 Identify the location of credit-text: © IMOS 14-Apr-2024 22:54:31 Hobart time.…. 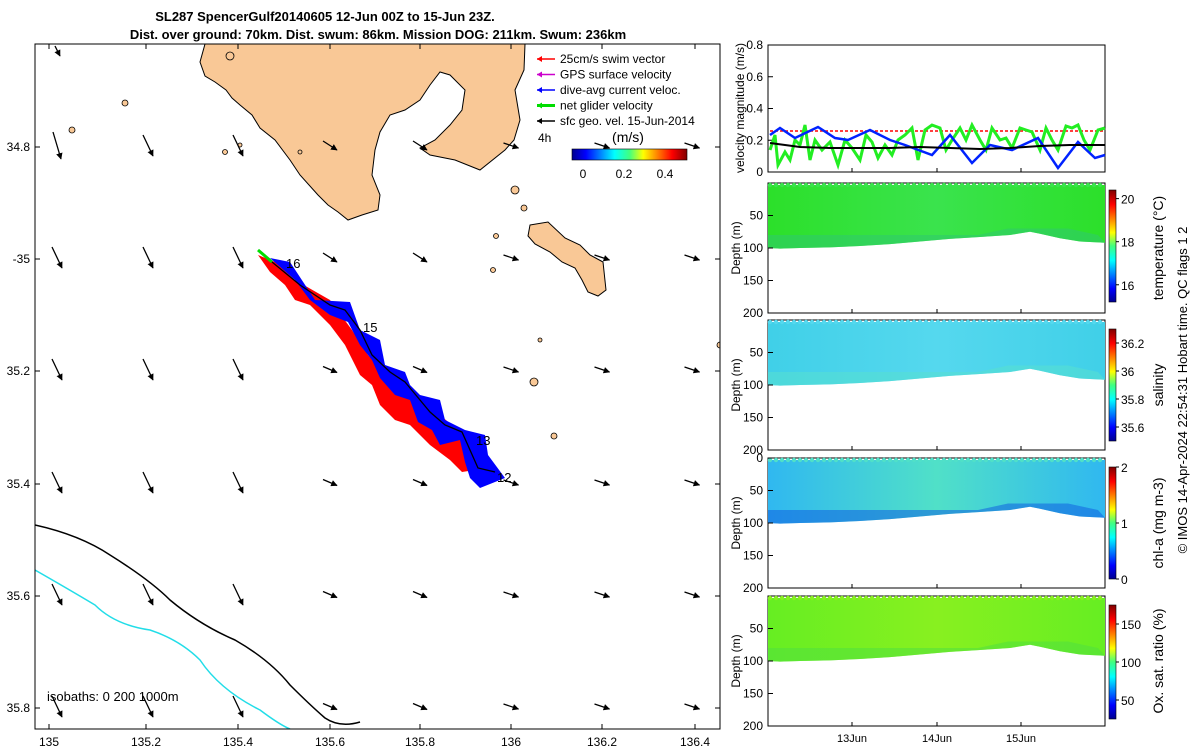
(1182, 390).